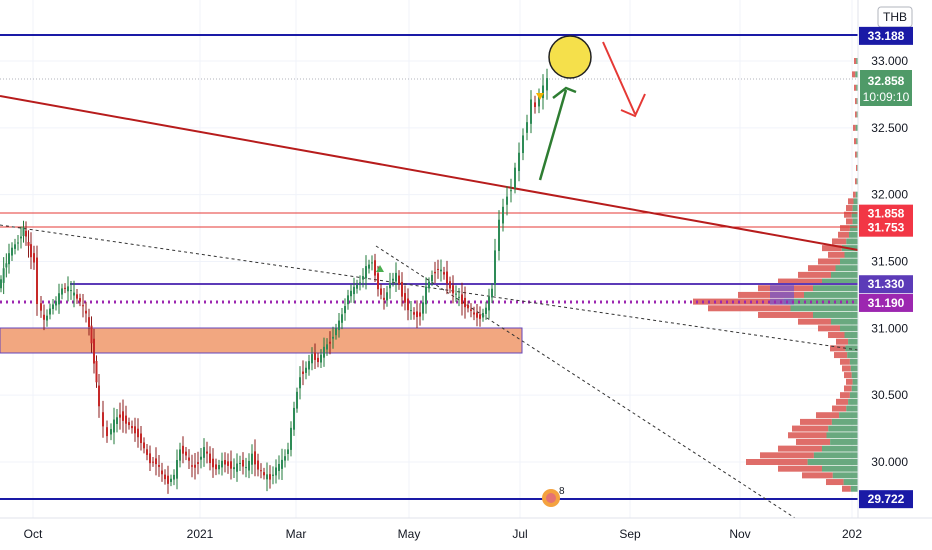  I want to click on green-up-arrow, so click(557, 133).